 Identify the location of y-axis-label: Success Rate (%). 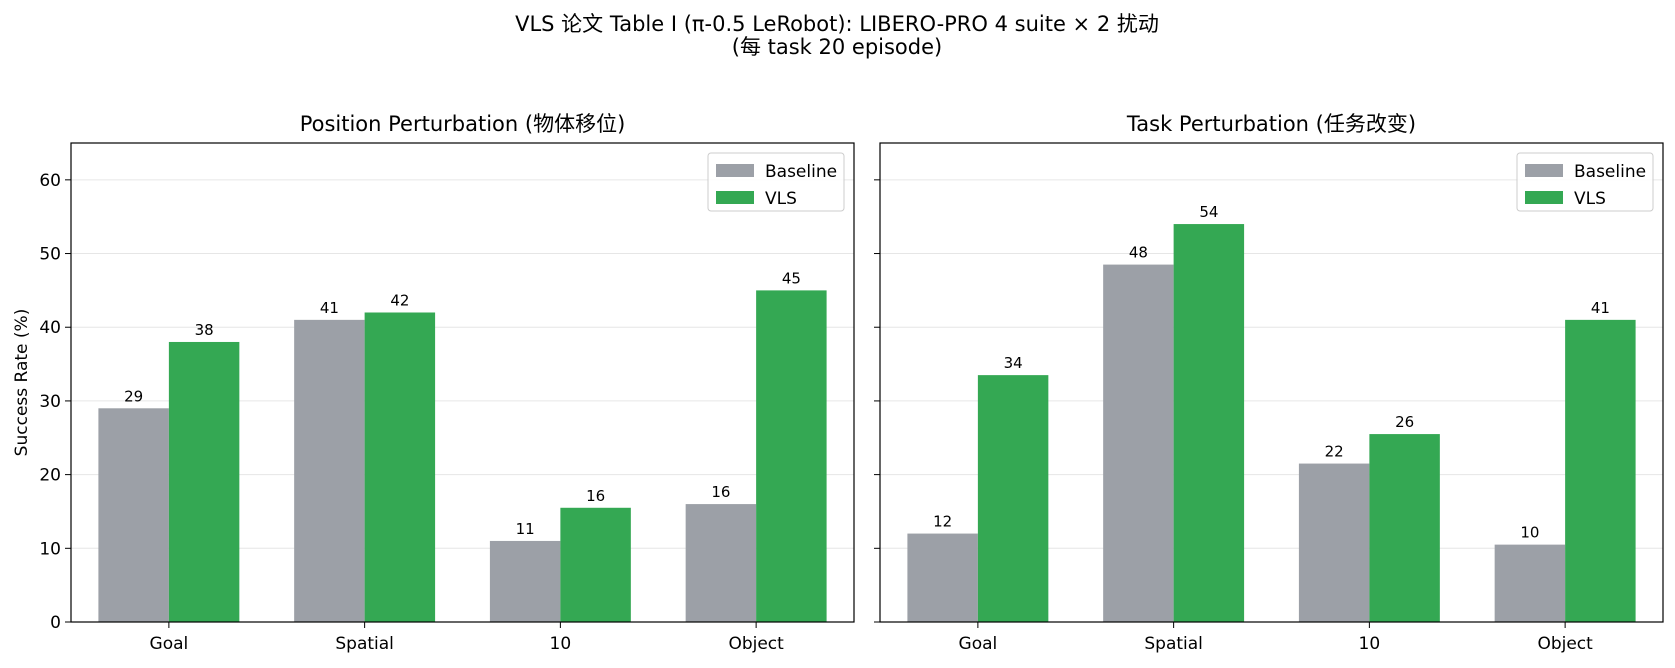
(22, 383).